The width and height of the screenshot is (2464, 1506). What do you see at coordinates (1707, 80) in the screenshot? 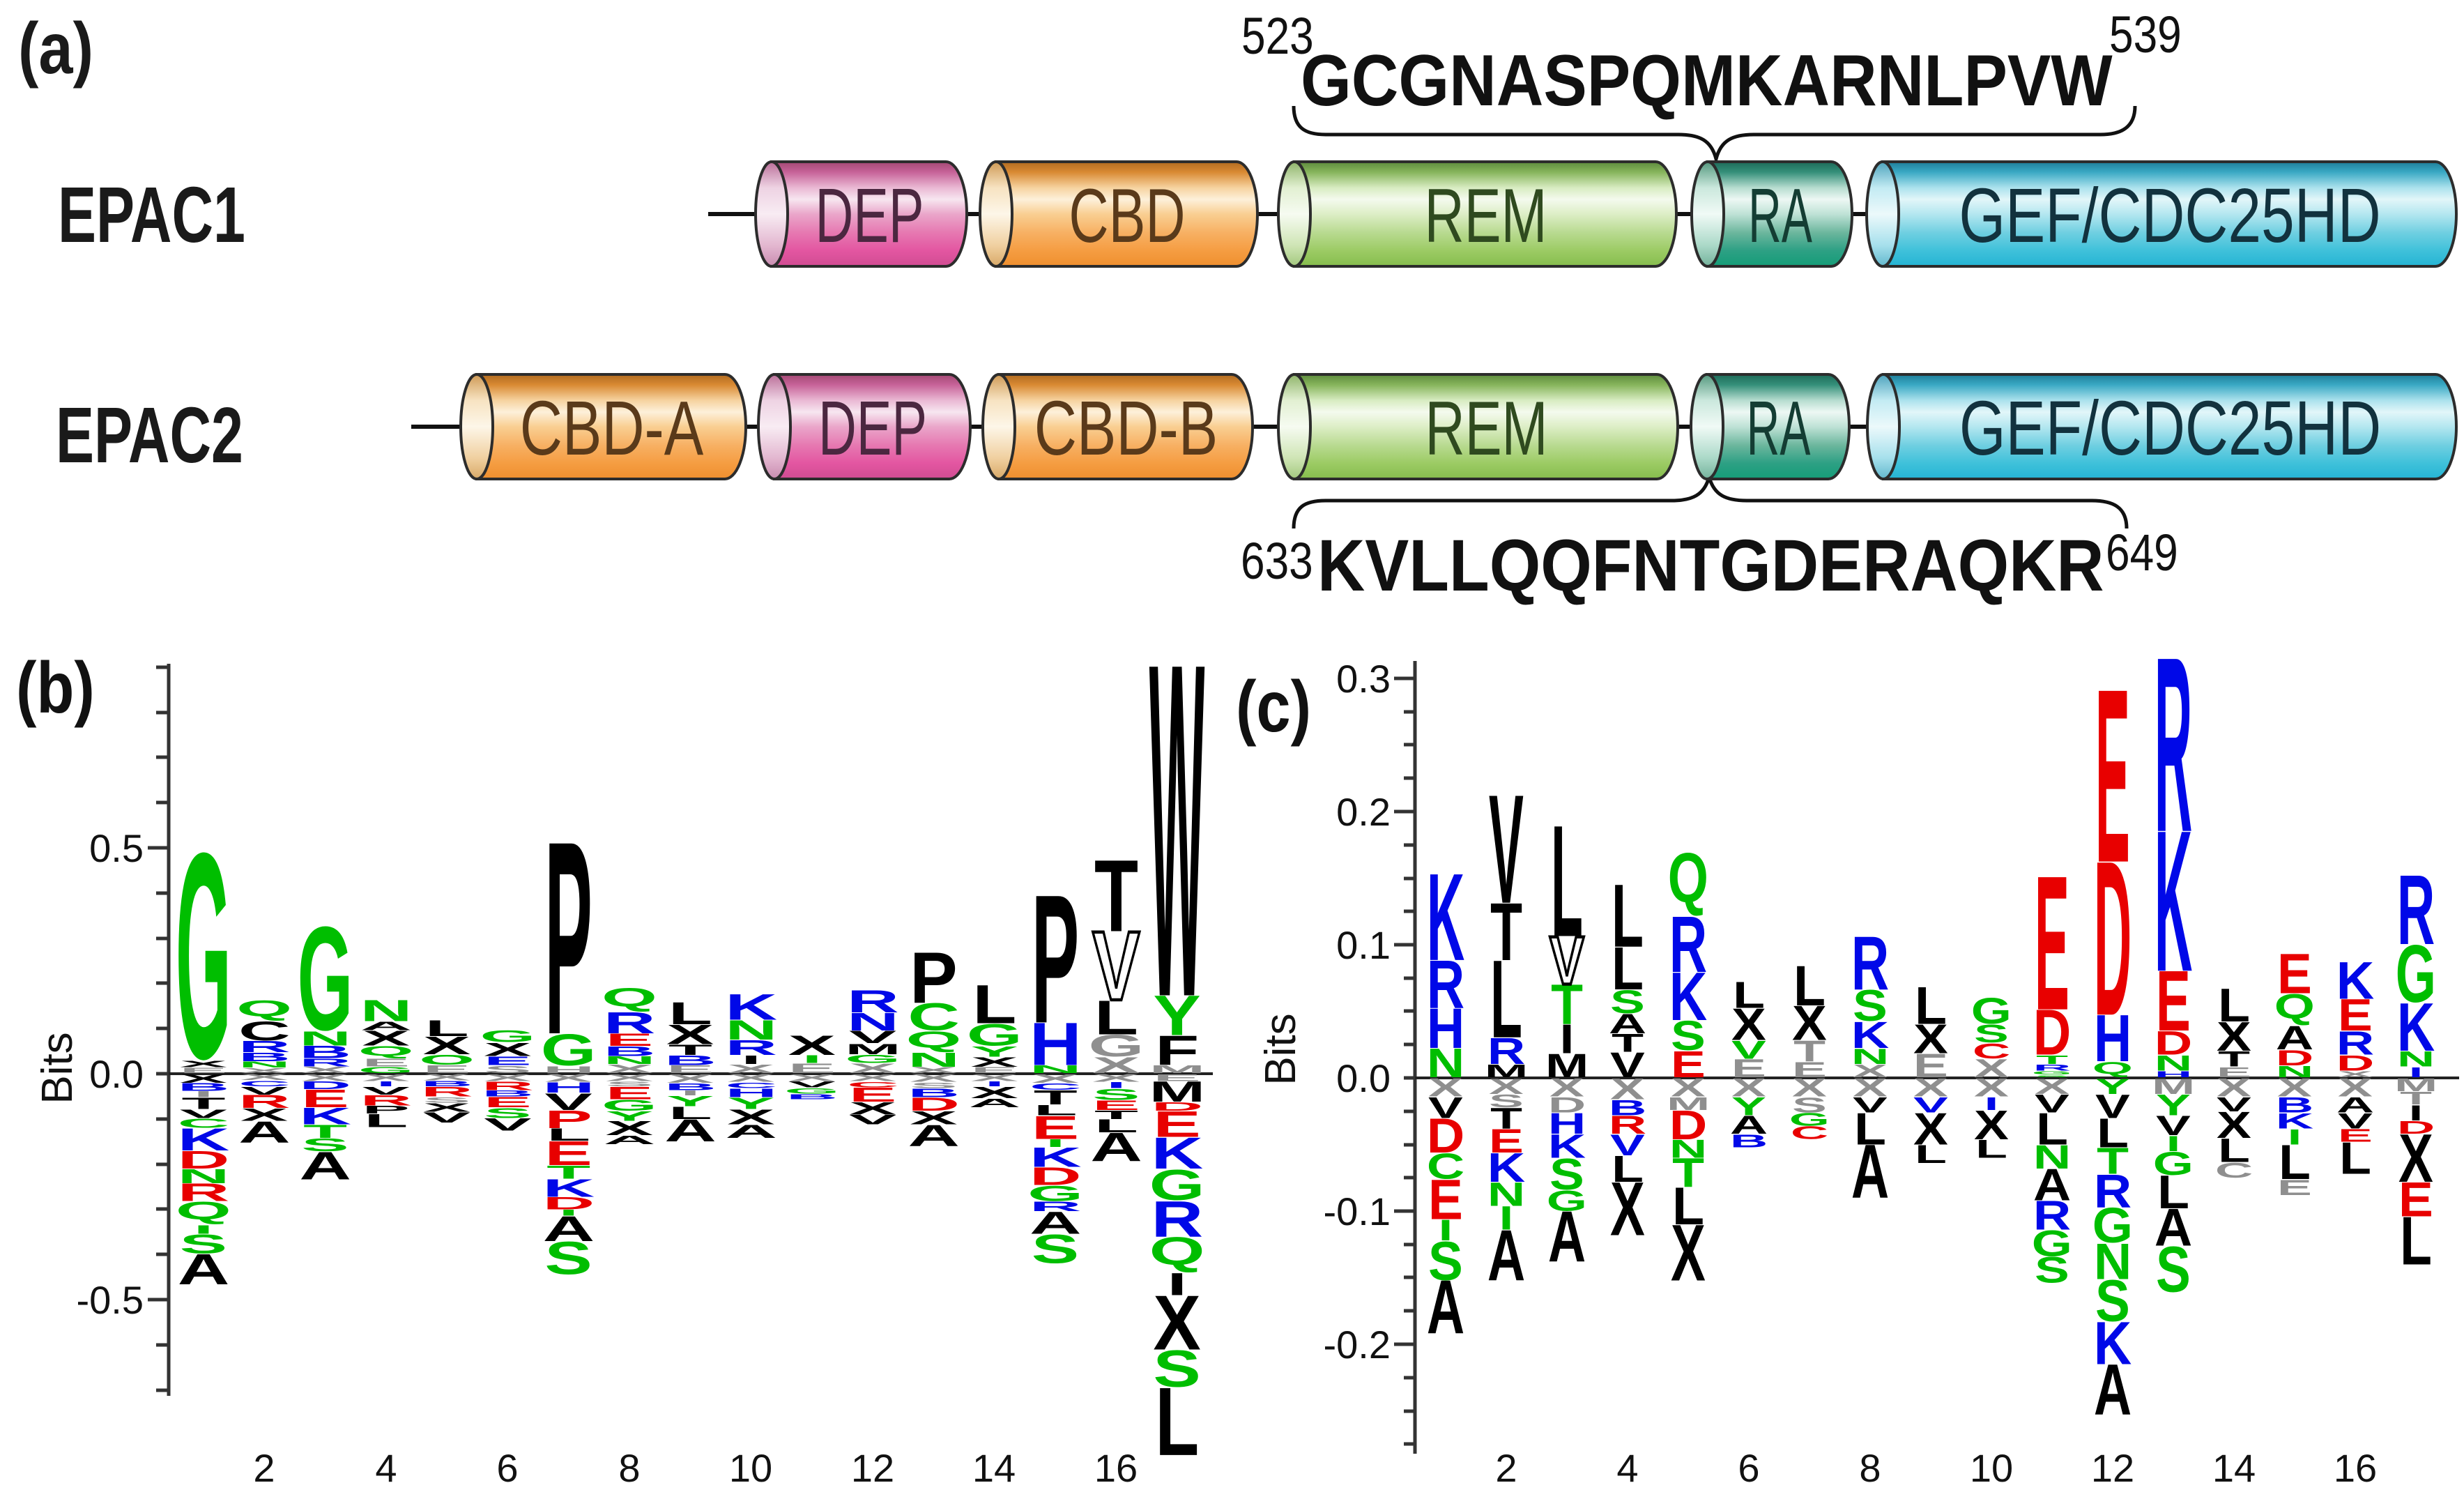
I see `svg-text: GCGNASPQMKARNLPVW` at bounding box center [1707, 80].